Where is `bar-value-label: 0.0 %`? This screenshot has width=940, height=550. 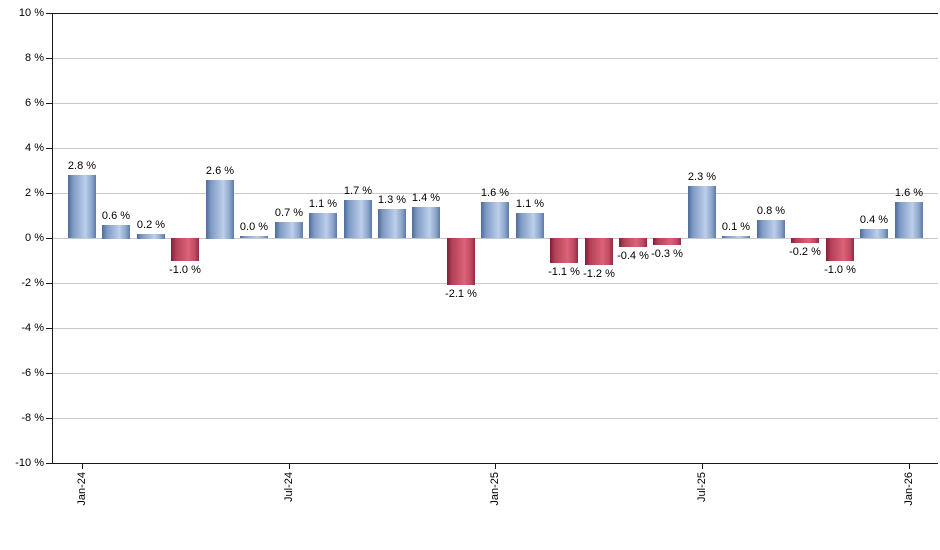 bar-value-label: 0.0 % is located at coordinates (254, 227).